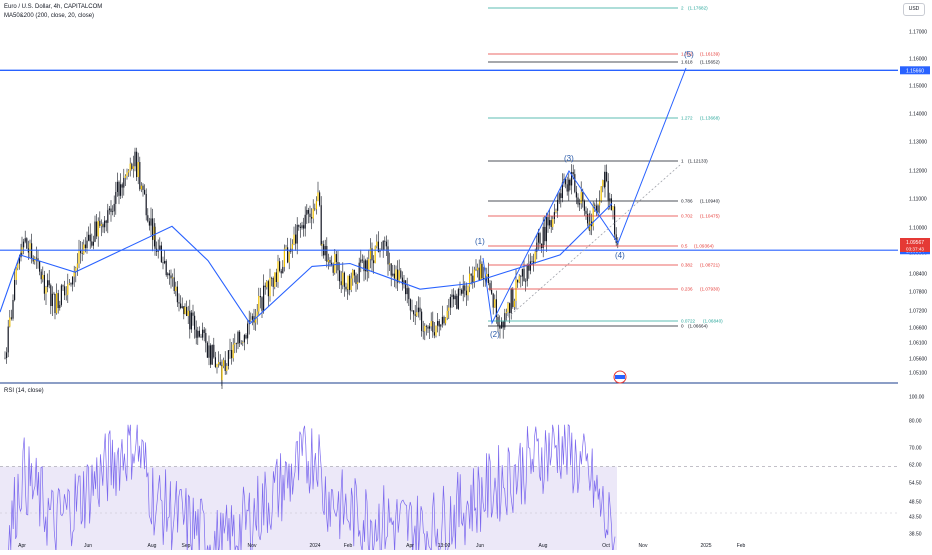 Image resolution: width=932 pixels, height=555 pixels. I want to click on wave-label-4: (5), so click(689, 54).